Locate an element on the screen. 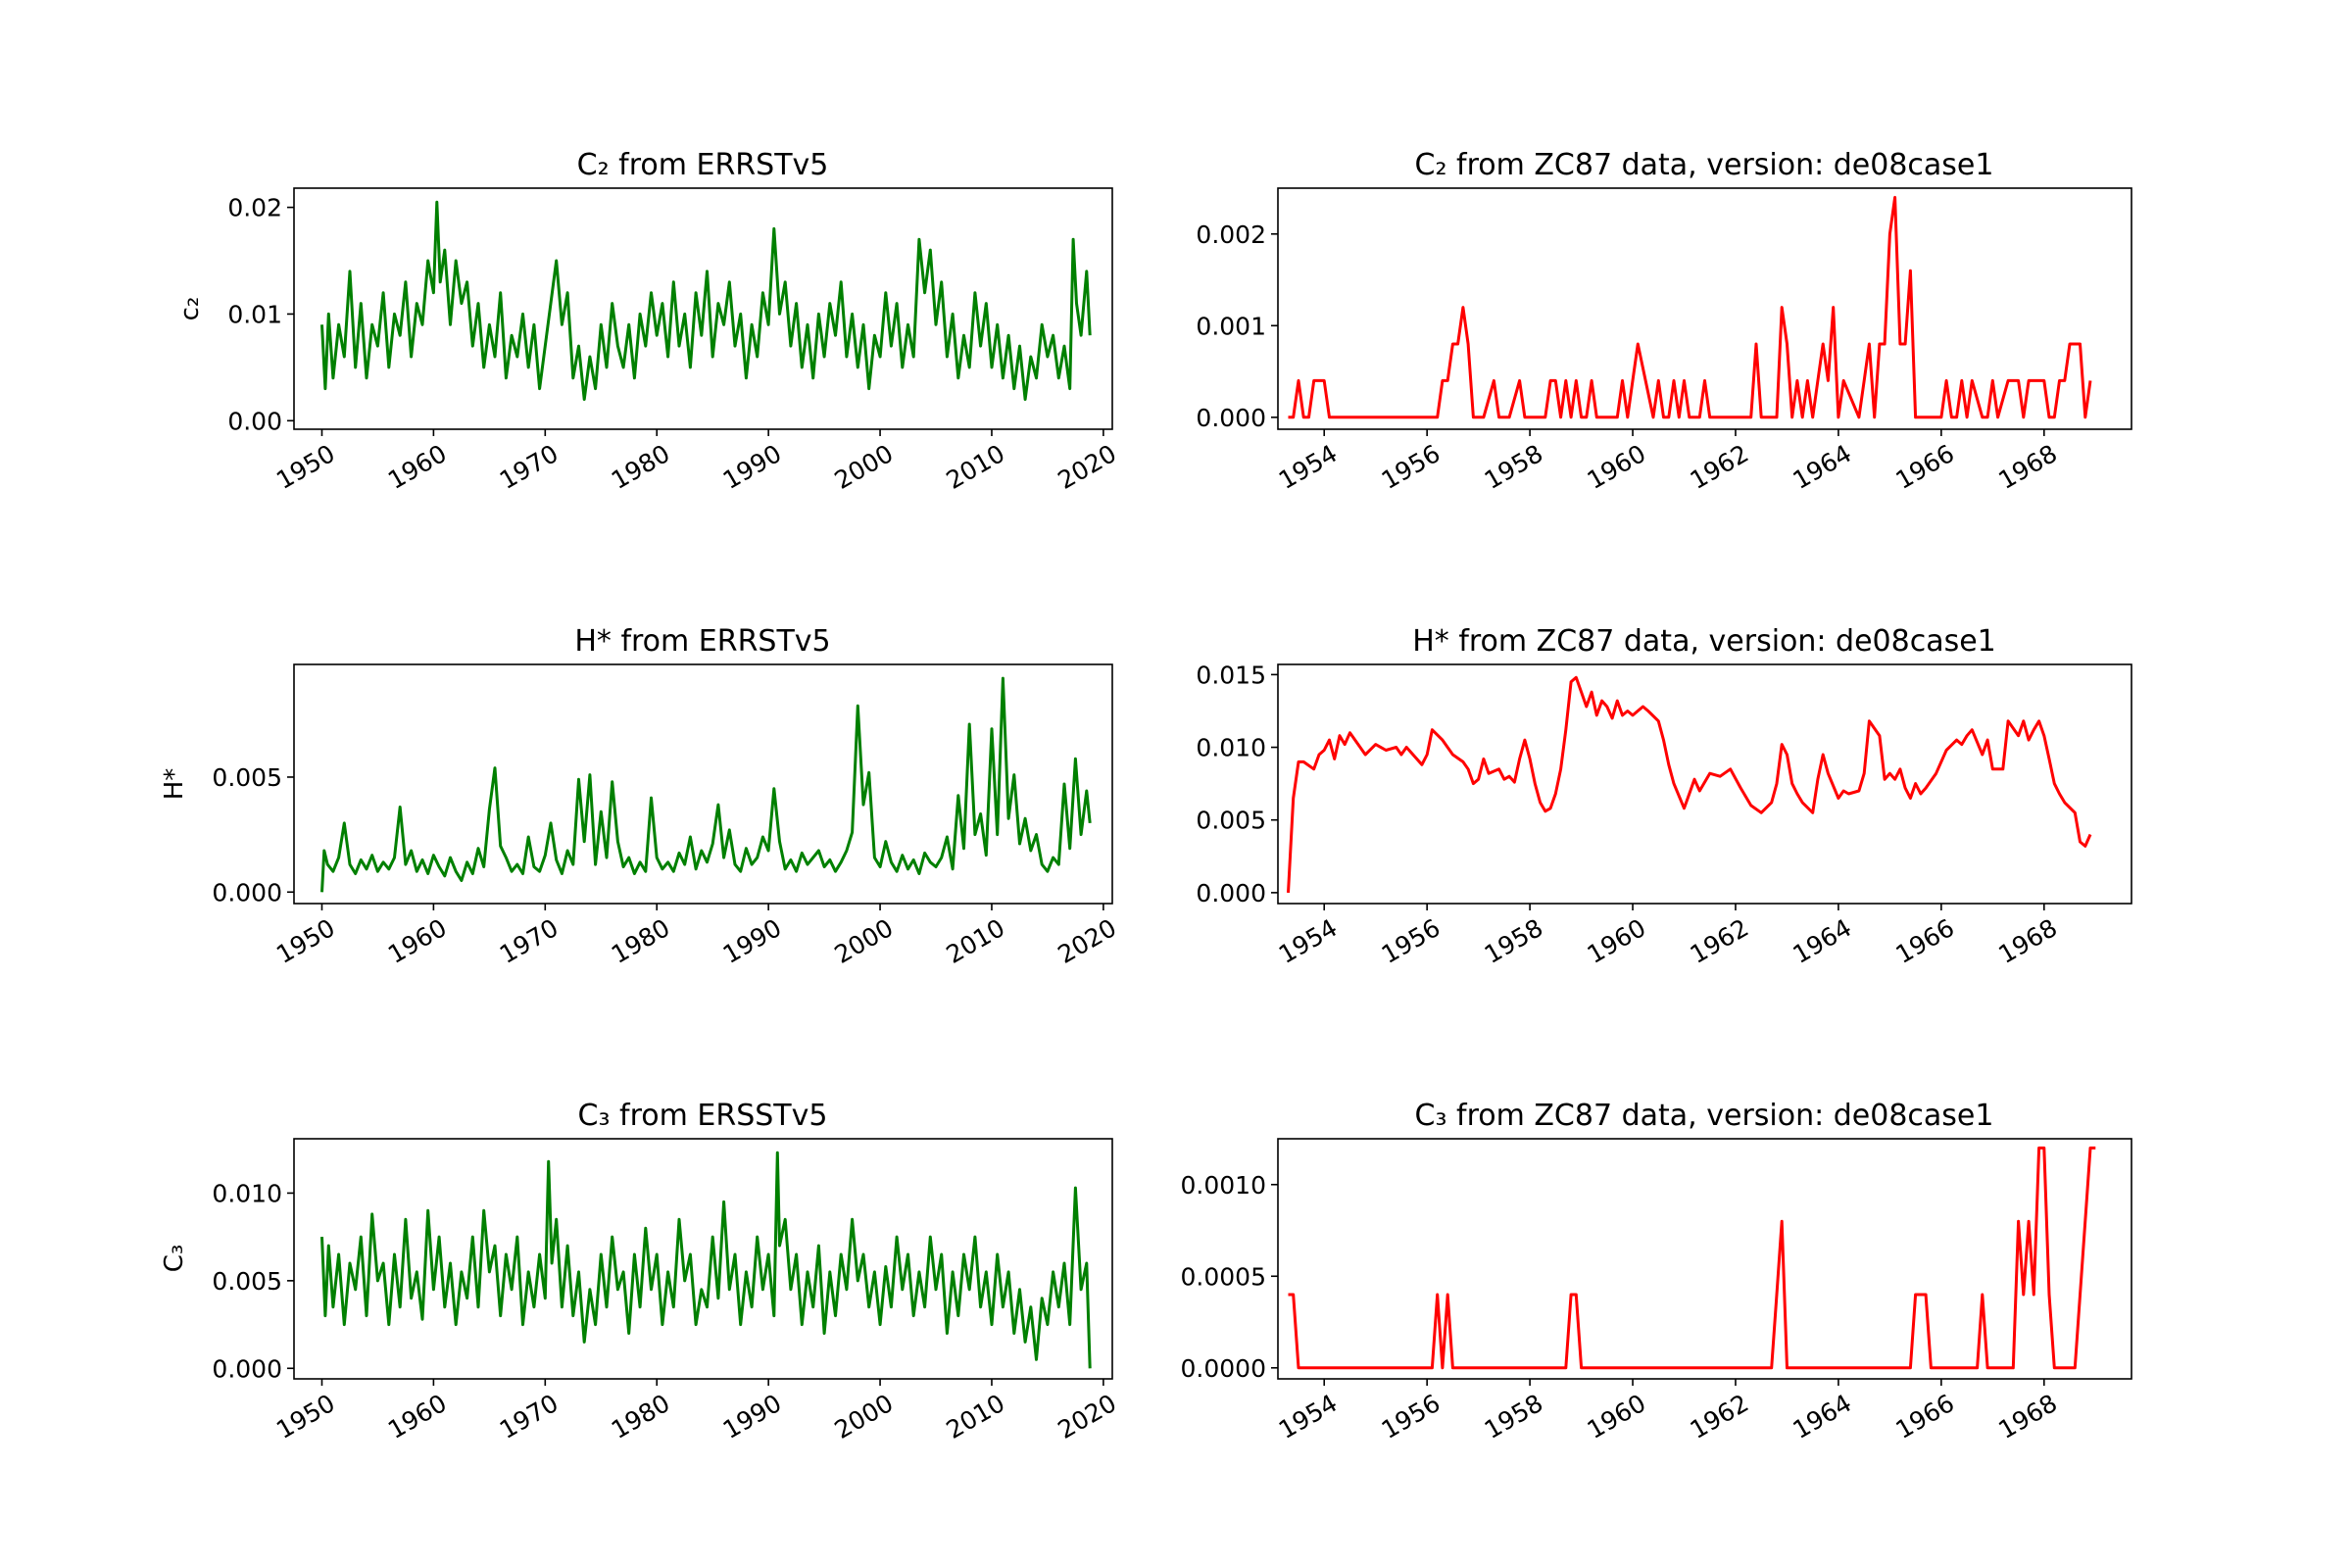  y-tick-label: 0.01 is located at coordinates (254, 314).